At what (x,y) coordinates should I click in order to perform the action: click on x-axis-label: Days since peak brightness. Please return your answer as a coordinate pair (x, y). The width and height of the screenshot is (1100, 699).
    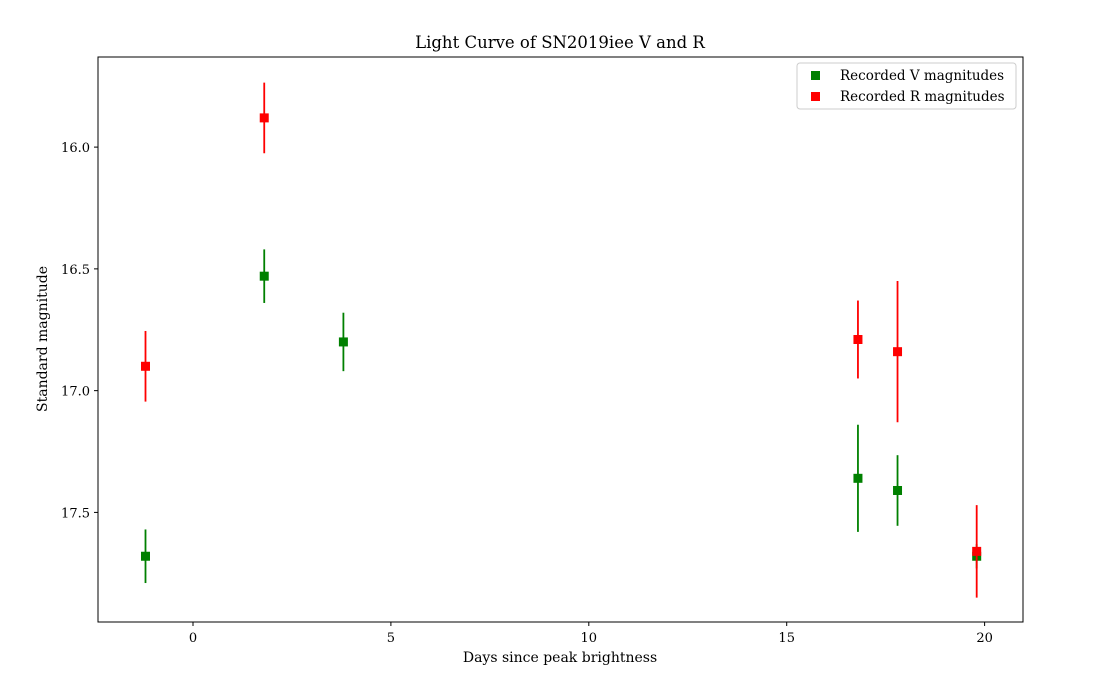
    Looking at the image, I should click on (560, 658).